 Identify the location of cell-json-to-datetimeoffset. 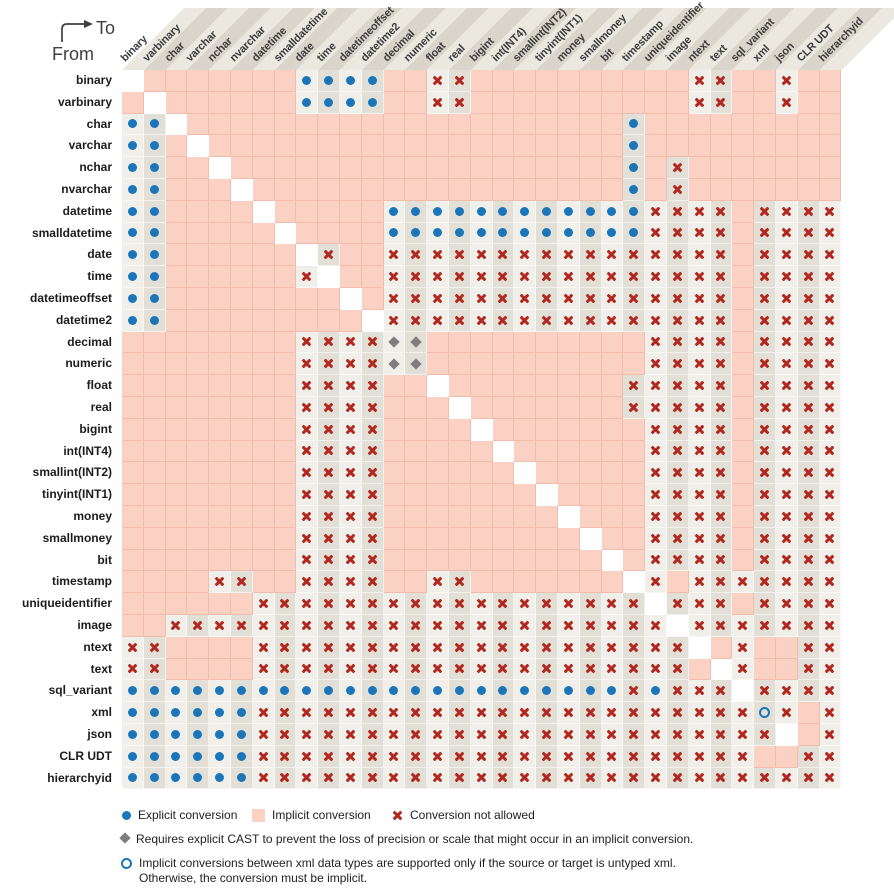
(350, 734).